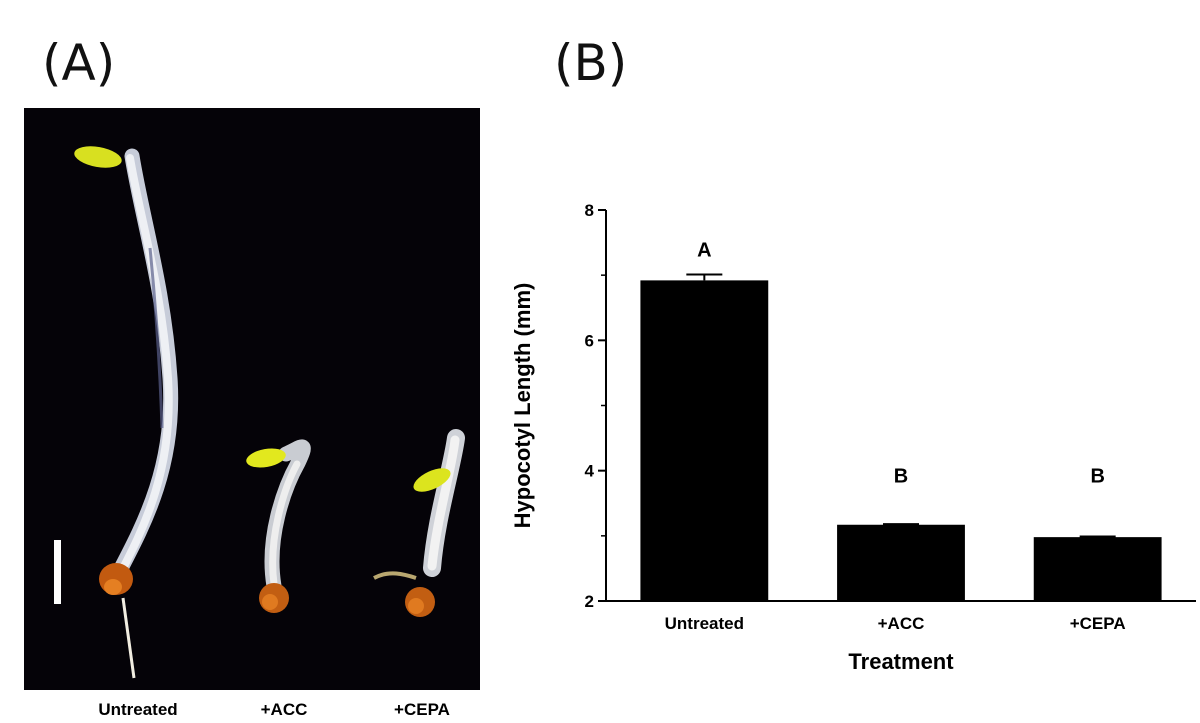 The height and width of the screenshot is (723, 1200). What do you see at coordinates (704, 623) in the screenshot?
I see `x-tick-label-0: Untreated` at bounding box center [704, 623].